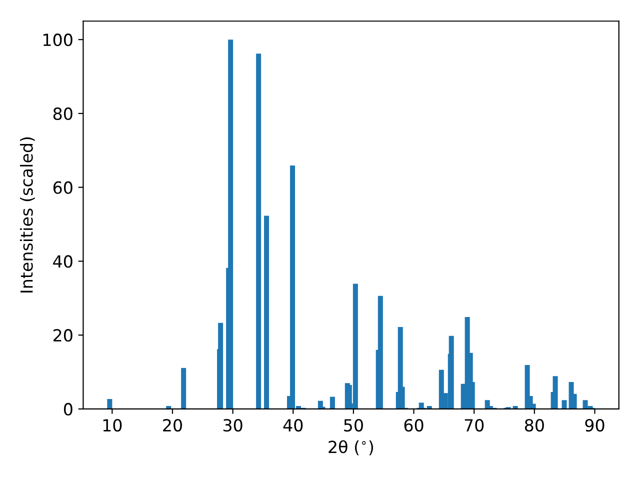 The height and width of the screenshot is (480, 640). I want to click on y-axis-title: Intensities (scaled), so click(27, 214).